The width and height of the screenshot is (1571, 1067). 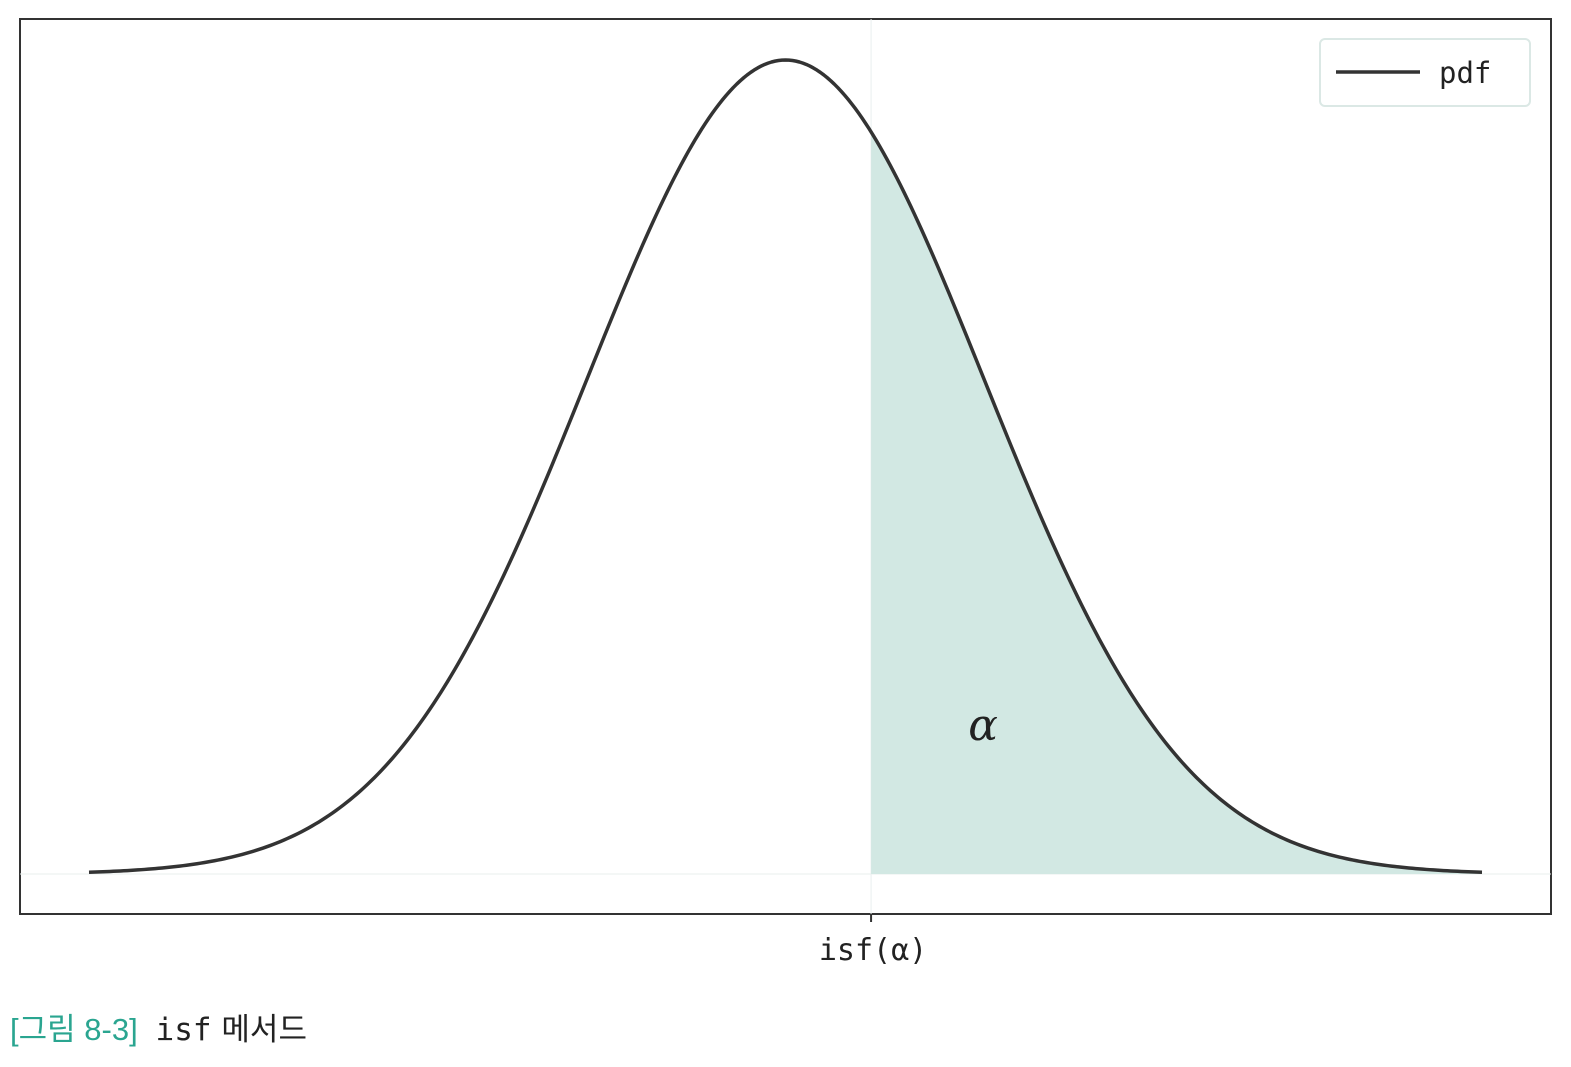 I want to click on alpha-label: α, so click(x=983, y=725).